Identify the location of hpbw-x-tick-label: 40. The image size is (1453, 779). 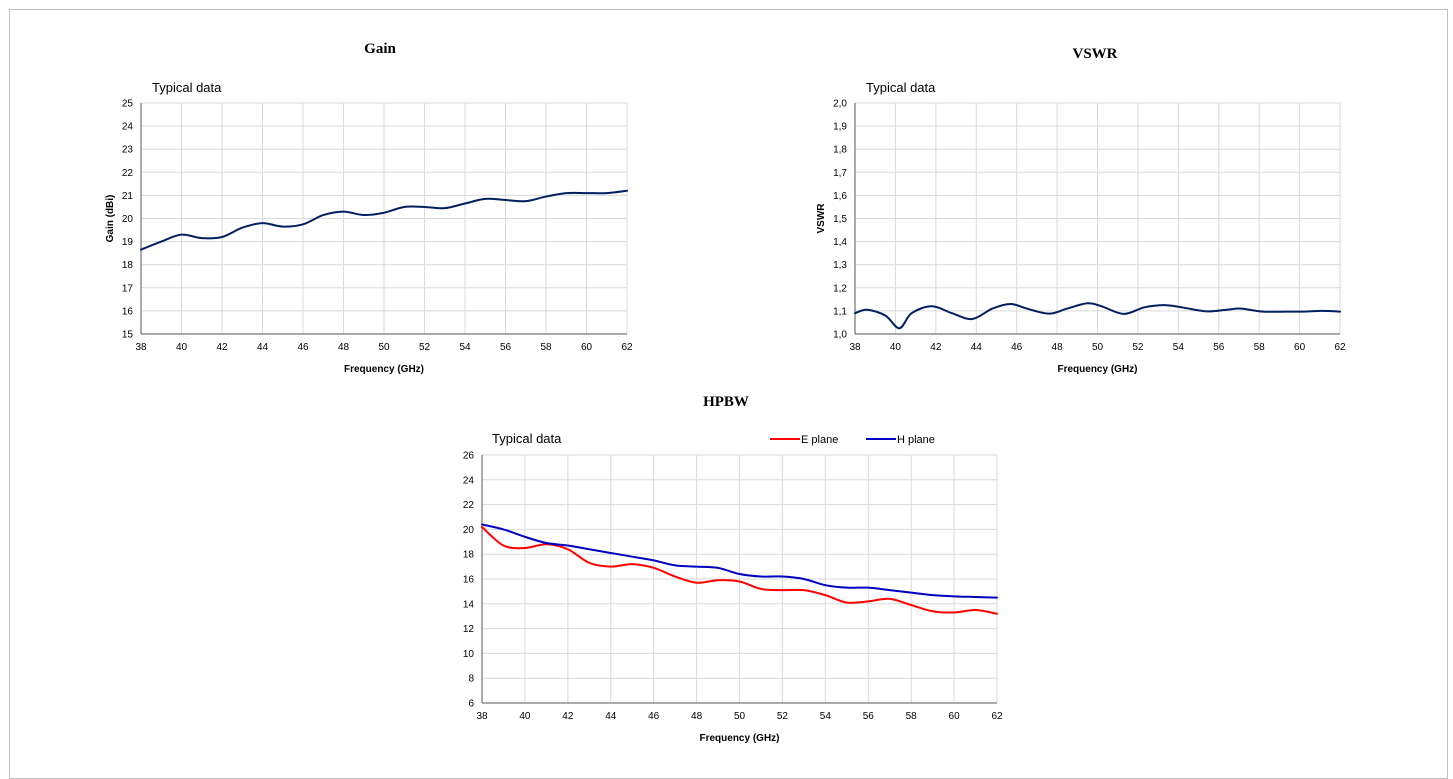
(525, 716).